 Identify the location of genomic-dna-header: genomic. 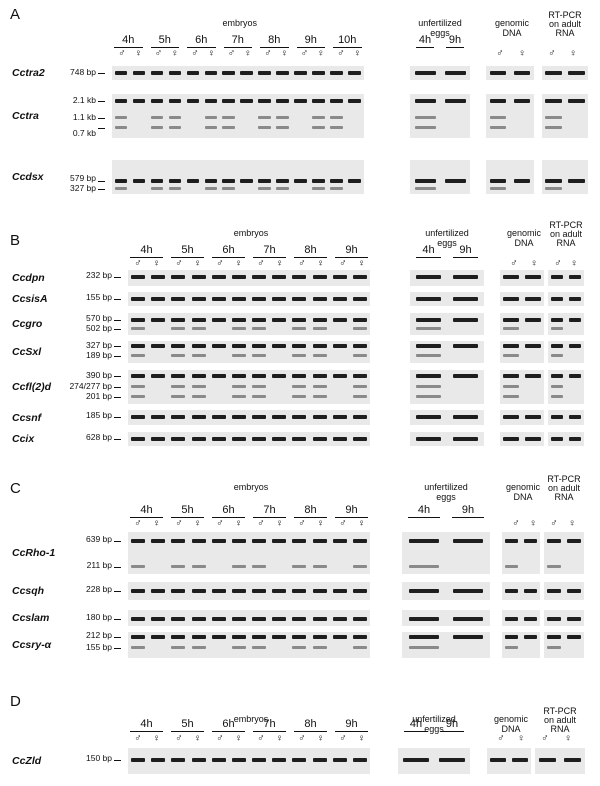
(511, 719).